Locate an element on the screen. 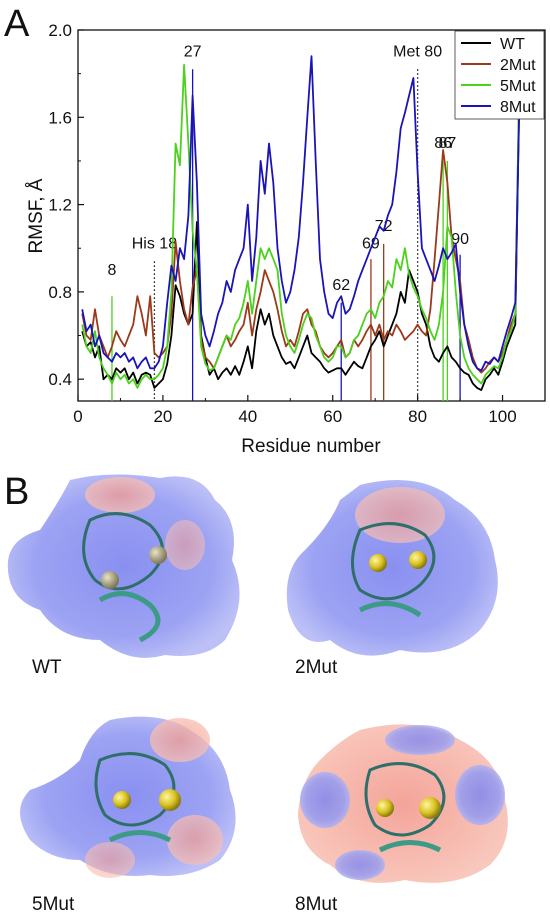  y-tick-label: 1.6 is located at coordinates (60, 117).